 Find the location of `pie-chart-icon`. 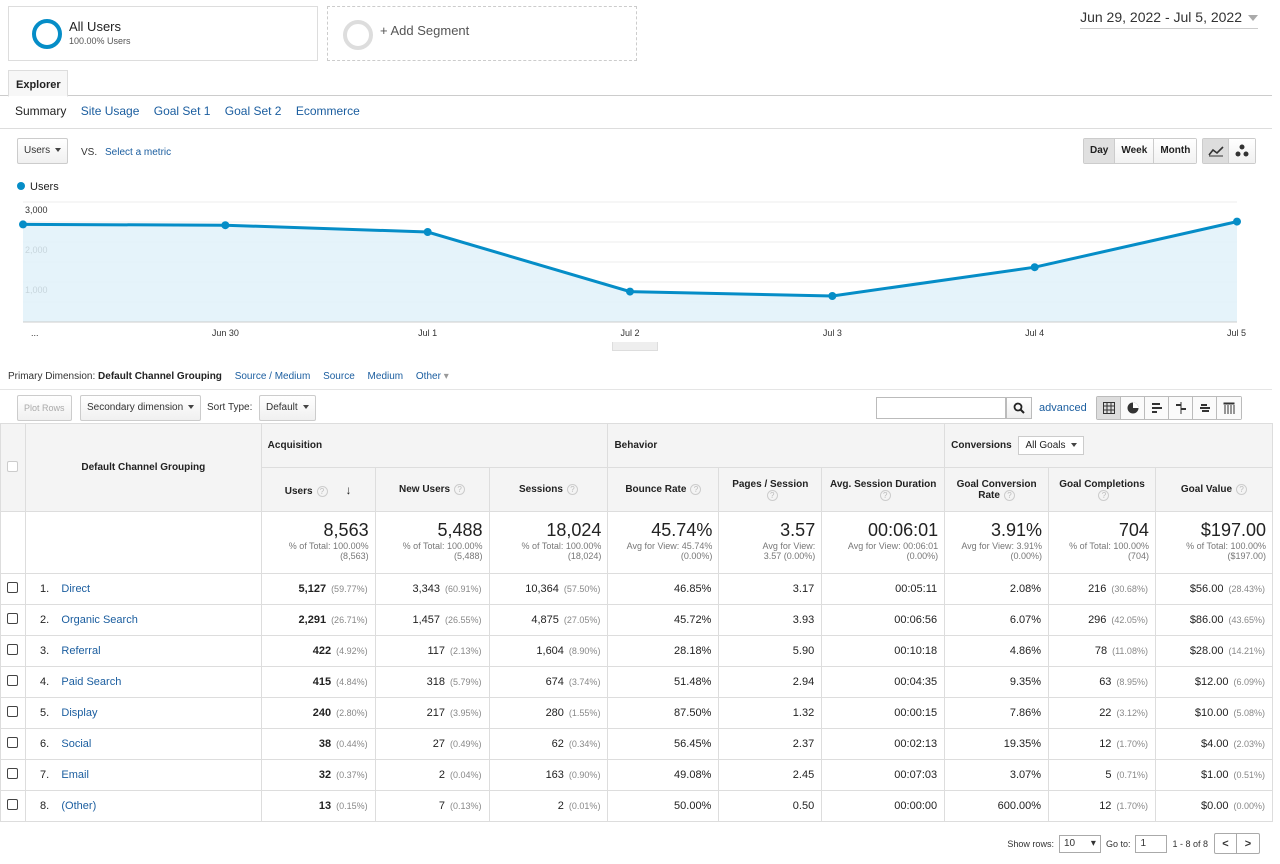

pie-chart-icon is located at coordinates (1133, 408).